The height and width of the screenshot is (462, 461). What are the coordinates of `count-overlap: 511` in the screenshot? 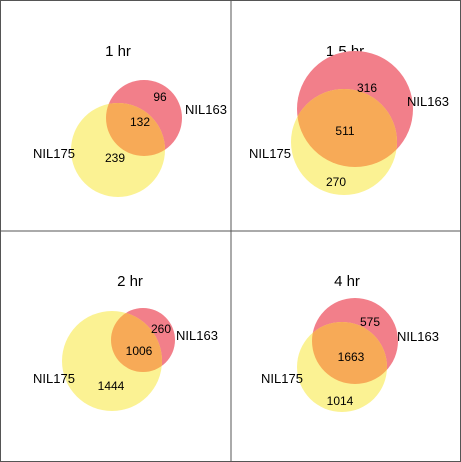 It's located at (344, 131).